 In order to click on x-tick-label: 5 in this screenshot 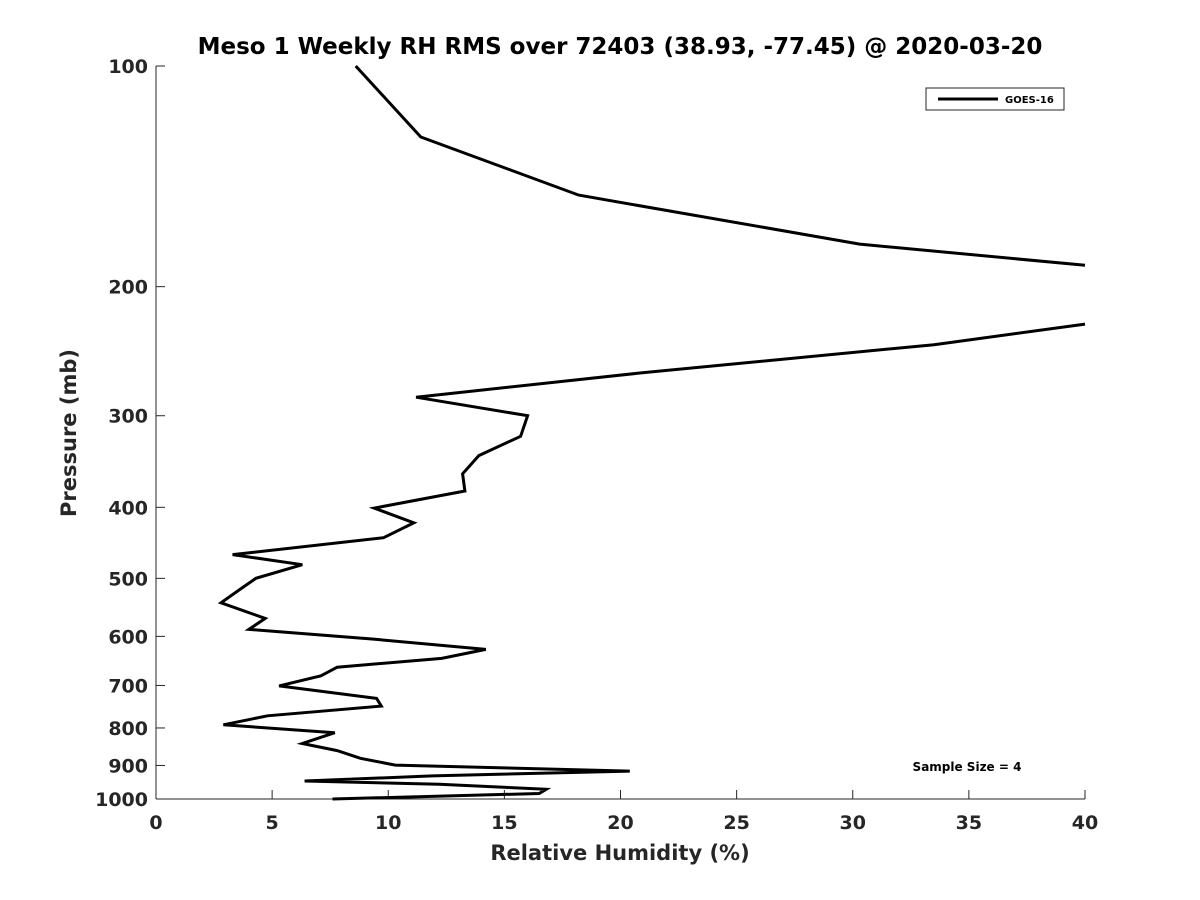, I will do `click(272, 823)`.